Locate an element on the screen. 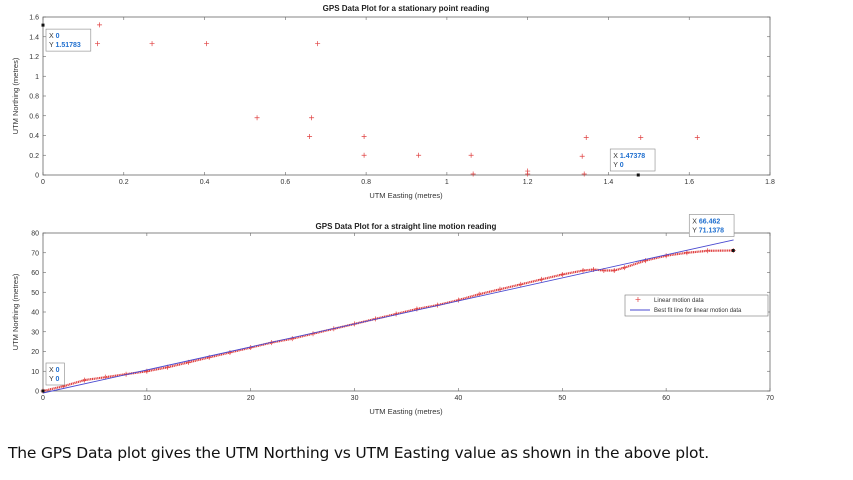  legend-box is located at coordinates (696, 305).